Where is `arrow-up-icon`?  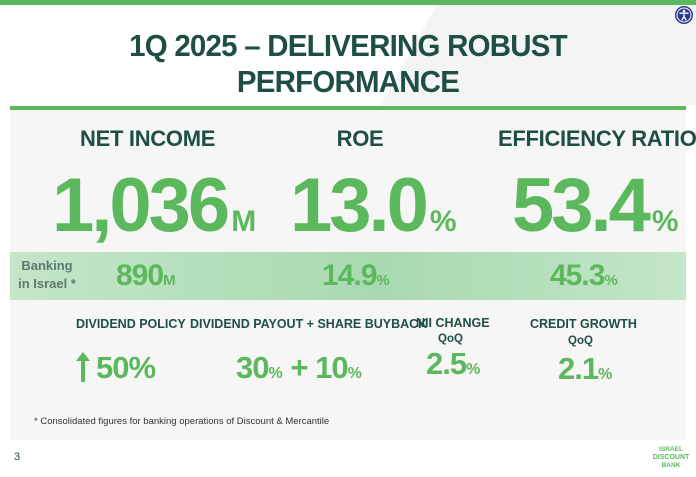 arrow-up-icon is located at coordinates (83, 367).